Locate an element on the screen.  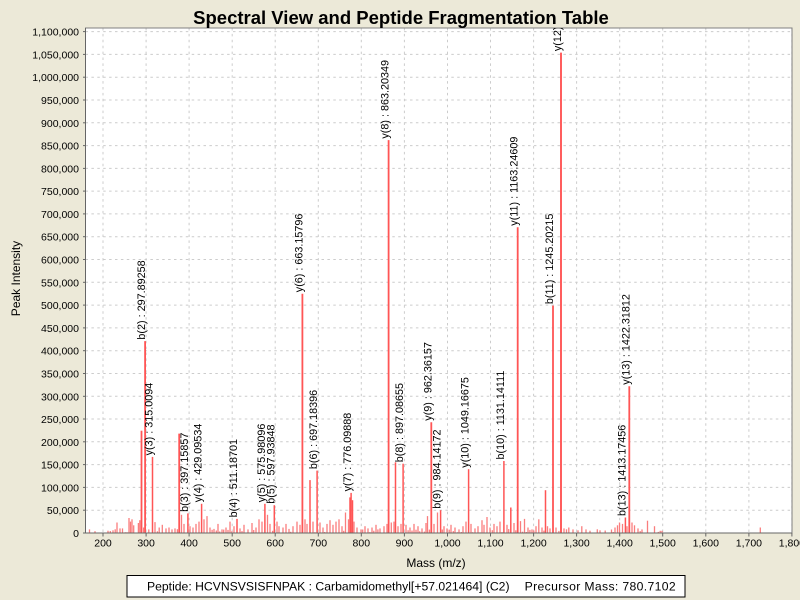
svg-text: b(10) : 1131.14111 is located at coordinates (501, 415).